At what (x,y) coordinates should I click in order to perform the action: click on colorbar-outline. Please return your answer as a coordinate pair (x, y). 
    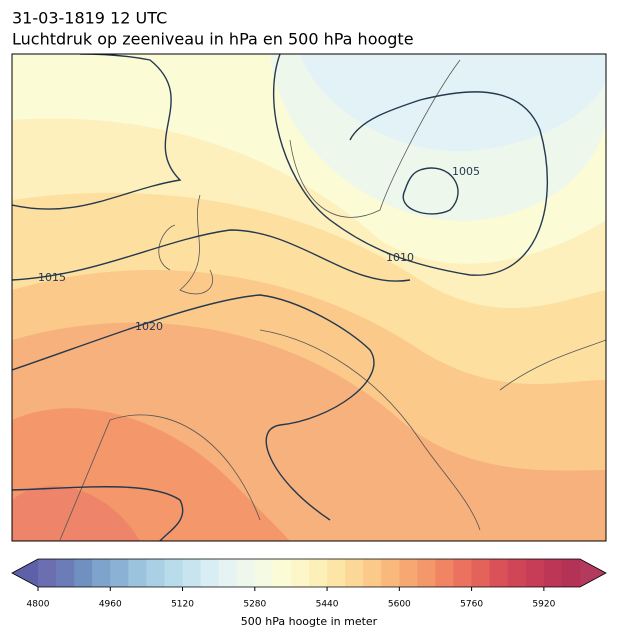
    Looking at the image, I should click on (309, 573).